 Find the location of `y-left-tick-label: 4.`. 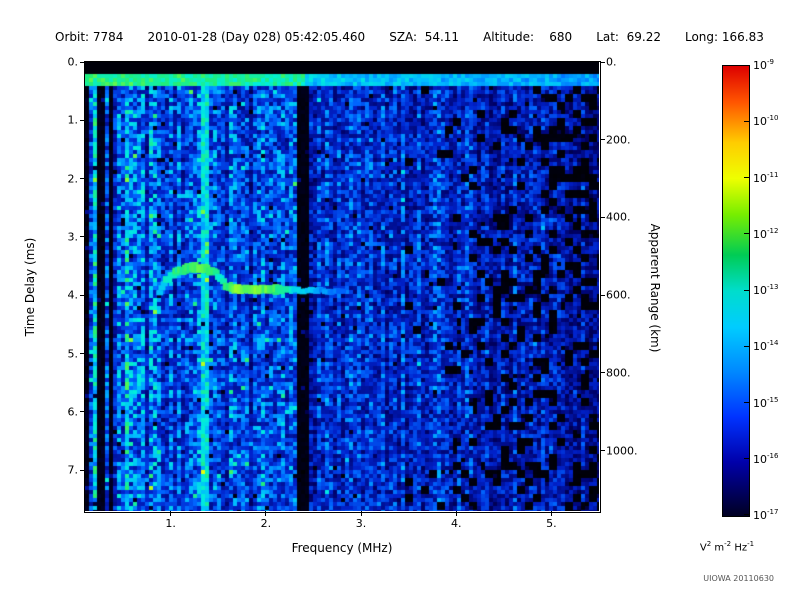

y-left-tick-label: 4. is located at coordinates (73, 295).